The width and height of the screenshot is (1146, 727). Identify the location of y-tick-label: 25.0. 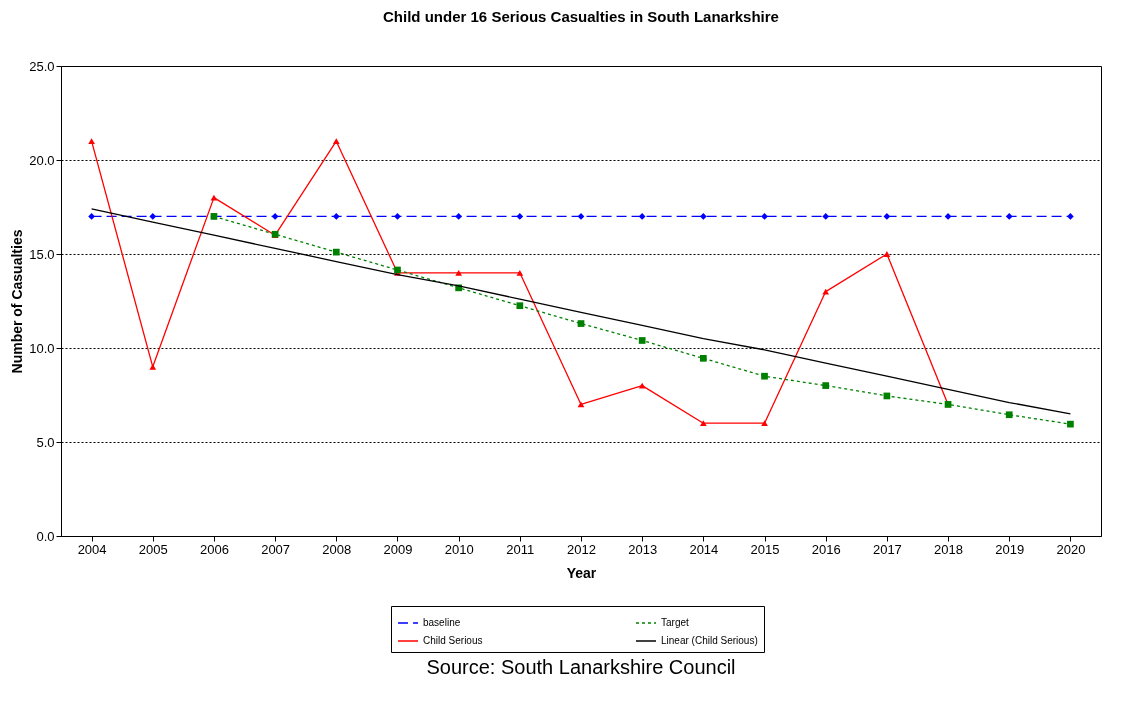
(42, 66).